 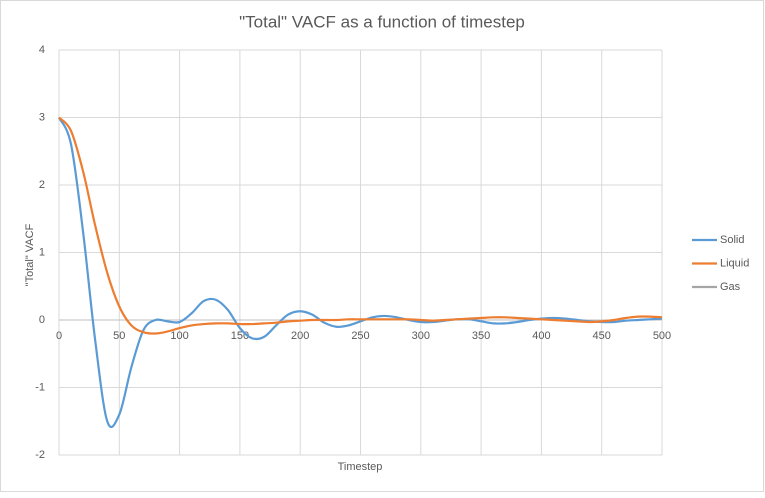 What do you see at coordinates (42, 185) in the screenshot?
I see `y-tick-label: 2` at bounding box center [42, 185].